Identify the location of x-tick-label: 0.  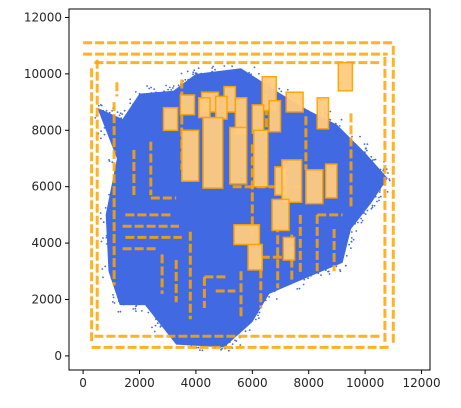
(83, 383).